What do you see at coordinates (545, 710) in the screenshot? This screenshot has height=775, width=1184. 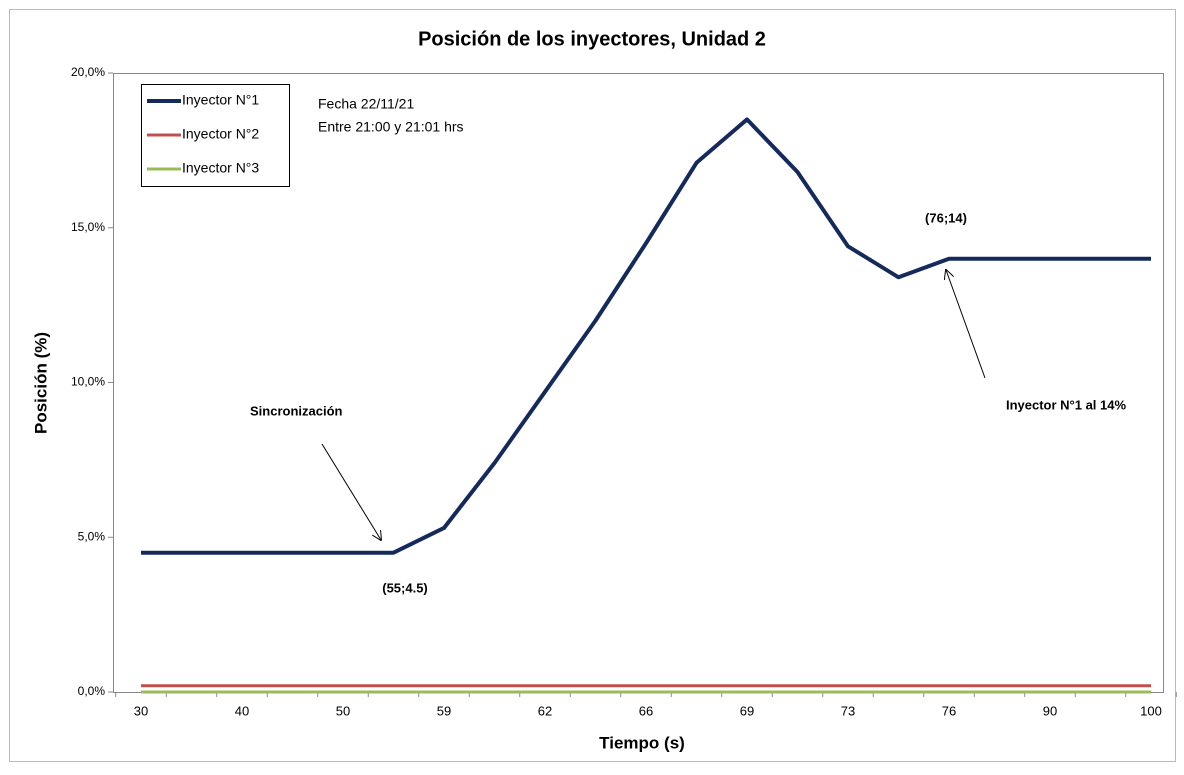 I see `x-tick-label: 62` at bounding box center [545, 710].